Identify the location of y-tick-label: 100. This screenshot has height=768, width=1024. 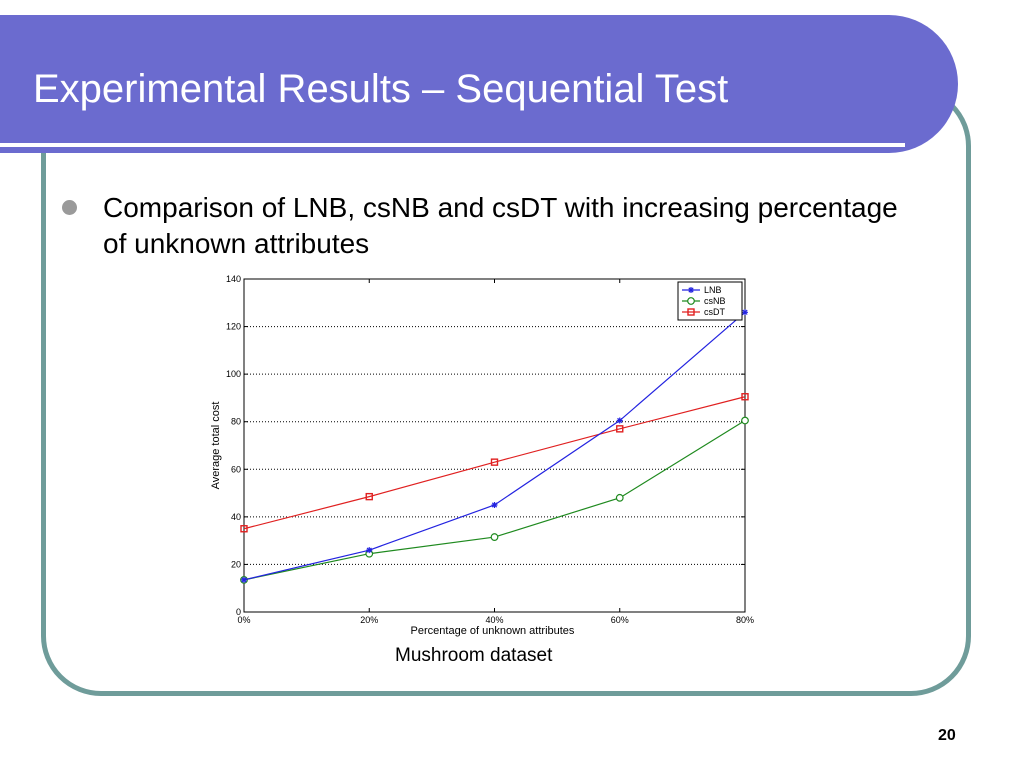
(233, 374).